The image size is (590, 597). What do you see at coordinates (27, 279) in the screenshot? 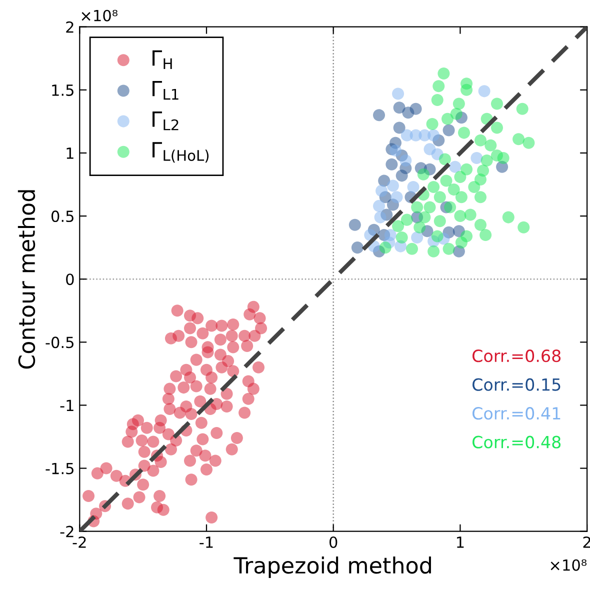
I see `y-axis-title: Contour method` at bounding box center [27, 279].